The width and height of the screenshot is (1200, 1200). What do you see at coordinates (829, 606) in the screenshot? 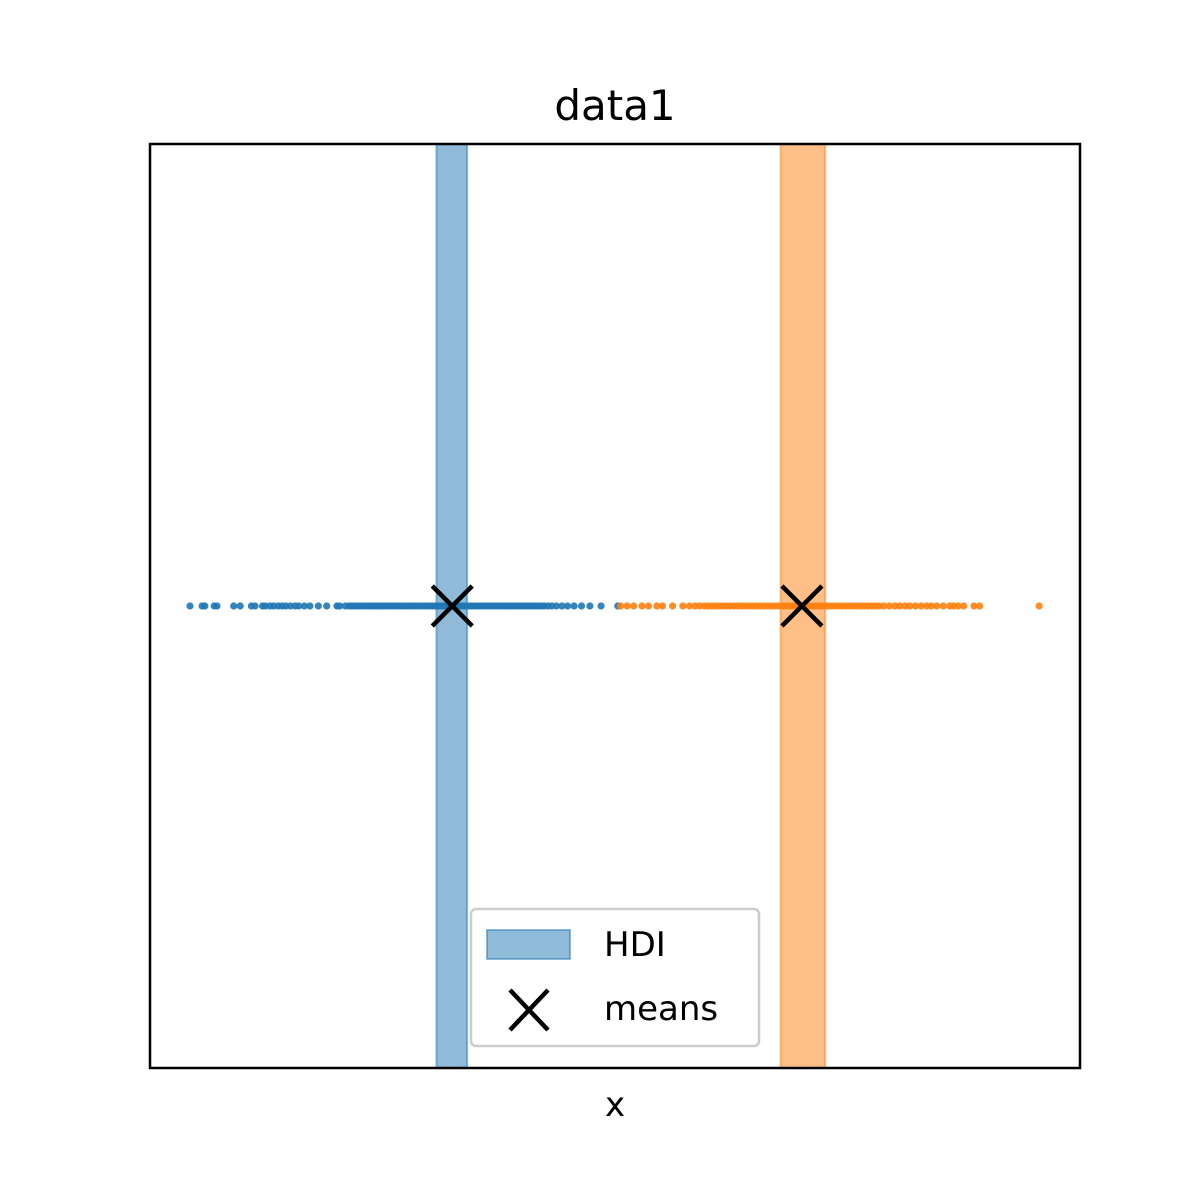
I see `series-2-points` at bounding box center [829, 606].